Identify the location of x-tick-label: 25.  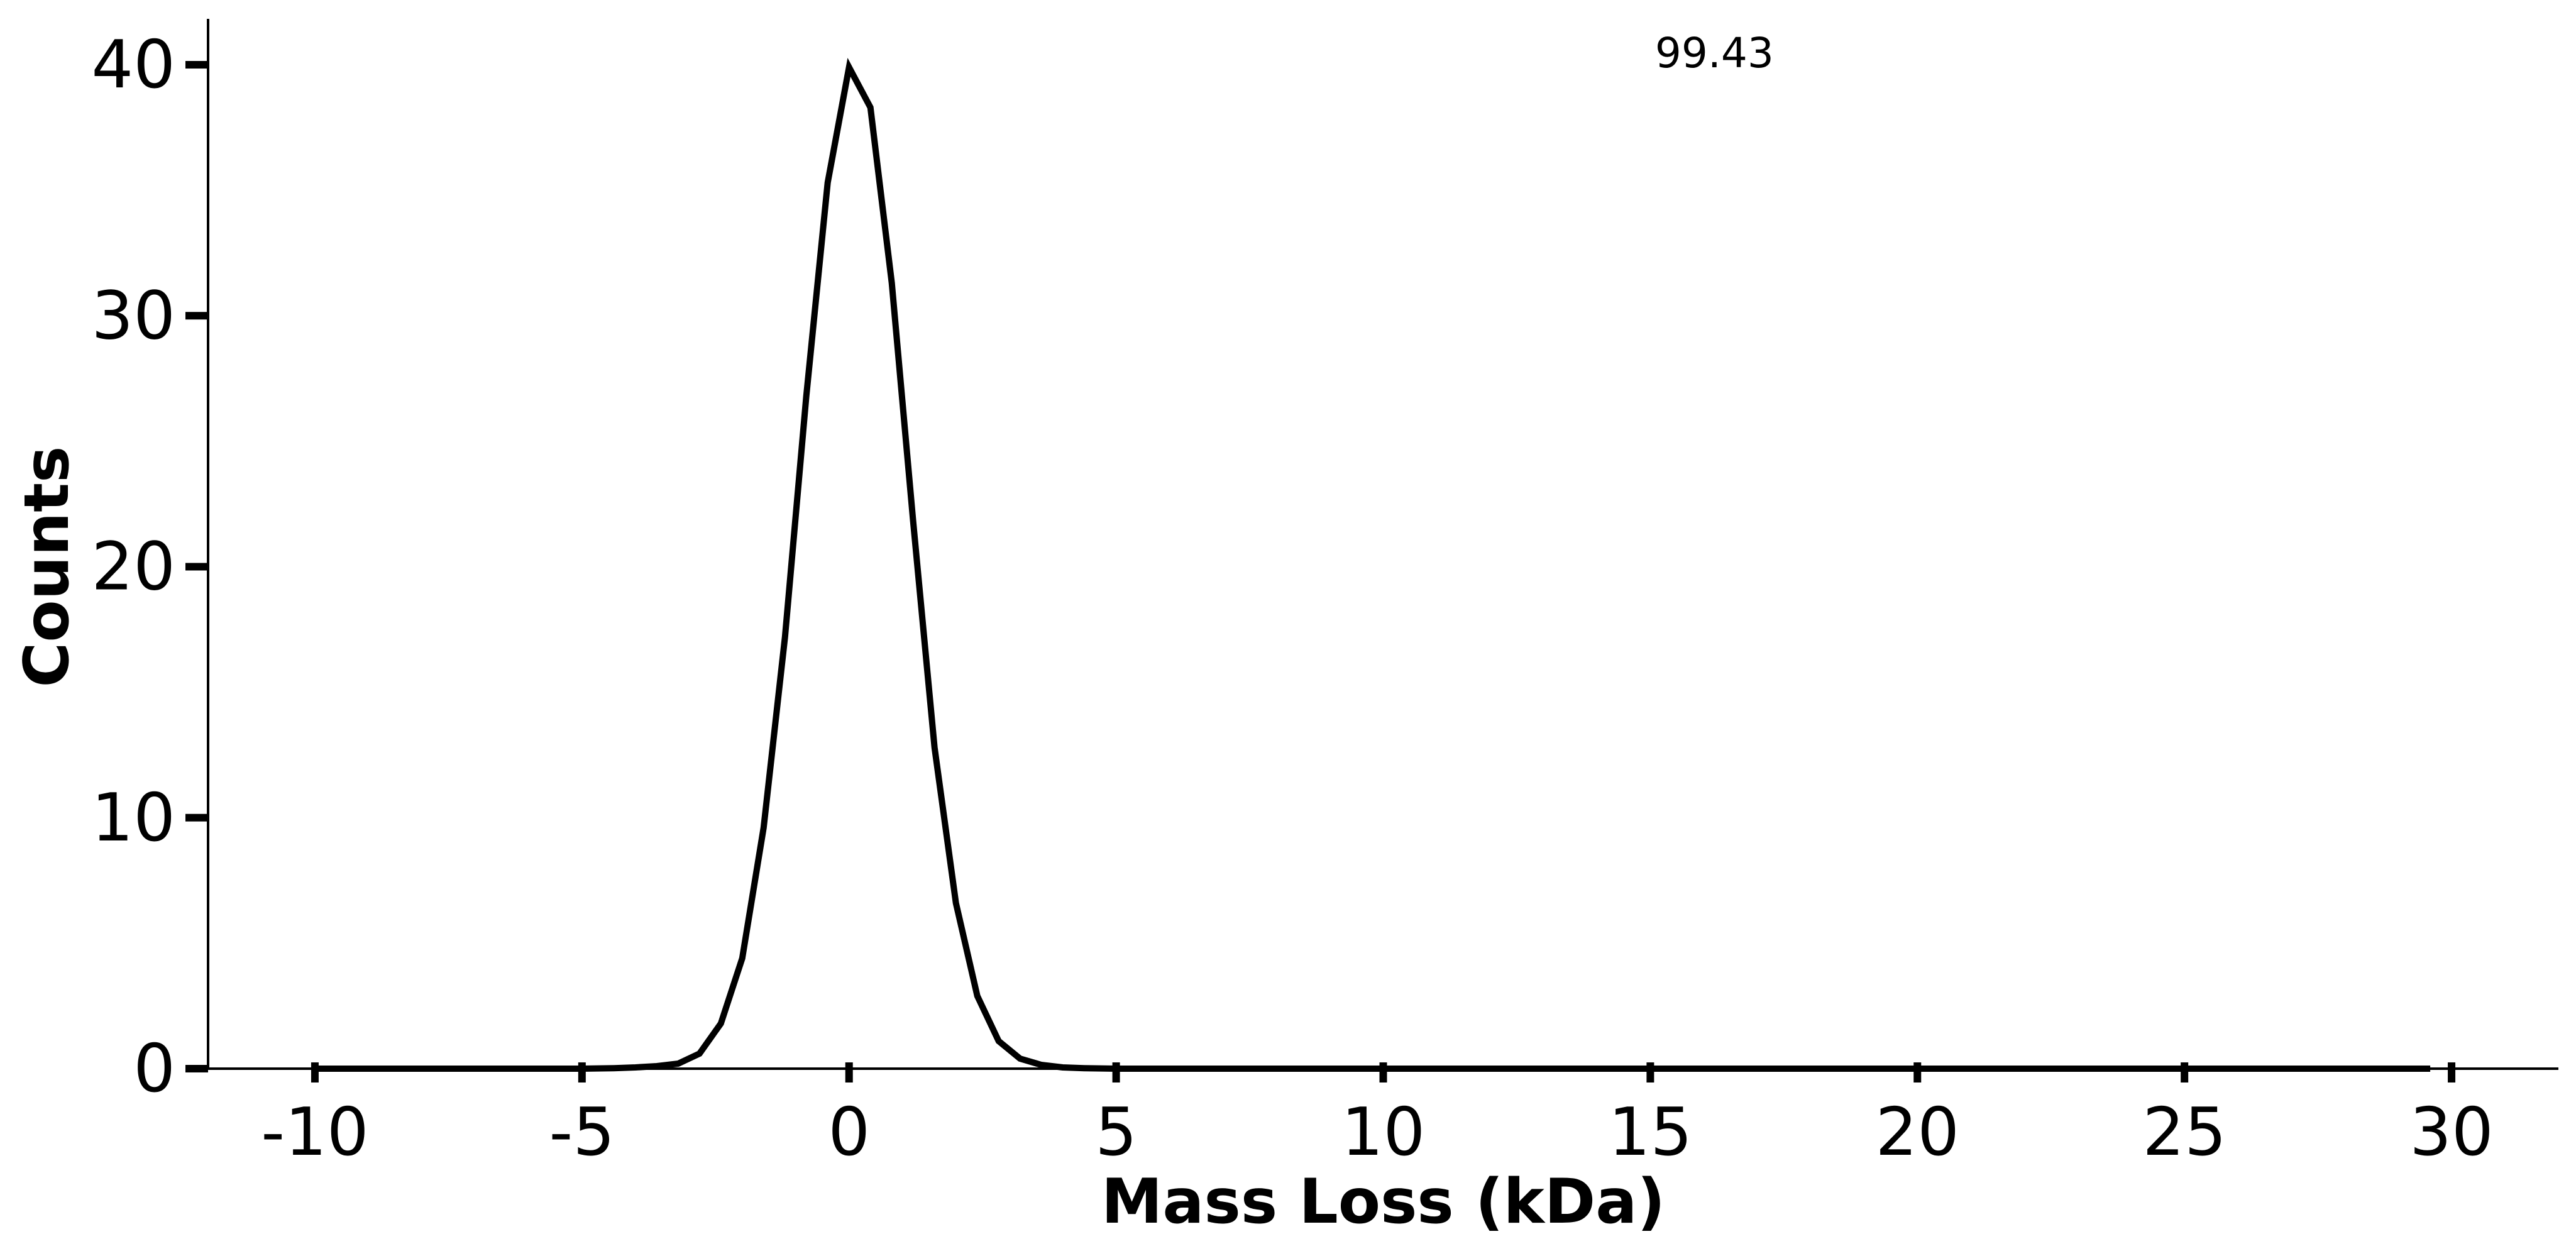
(2184, 1132).